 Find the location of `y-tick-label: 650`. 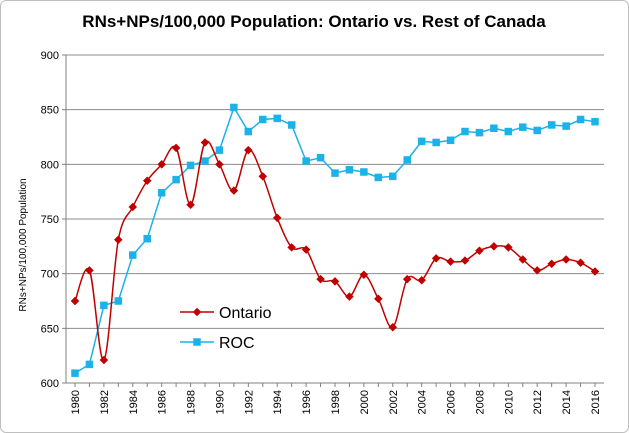

y-tick-label: 650 is located at coordinates (50, 329).